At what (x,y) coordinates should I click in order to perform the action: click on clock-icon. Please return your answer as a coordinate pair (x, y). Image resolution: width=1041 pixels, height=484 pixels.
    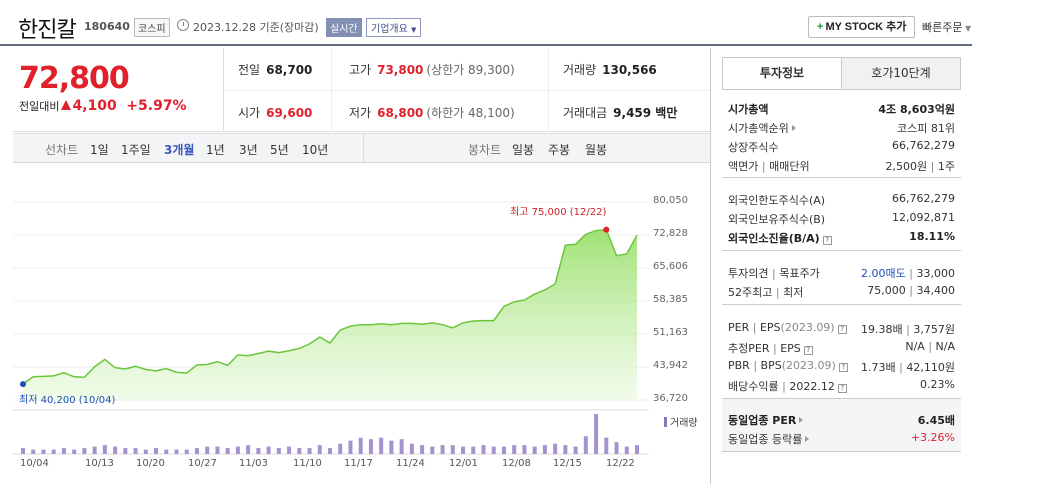
    Looking at the image, I should click on (183, 25).